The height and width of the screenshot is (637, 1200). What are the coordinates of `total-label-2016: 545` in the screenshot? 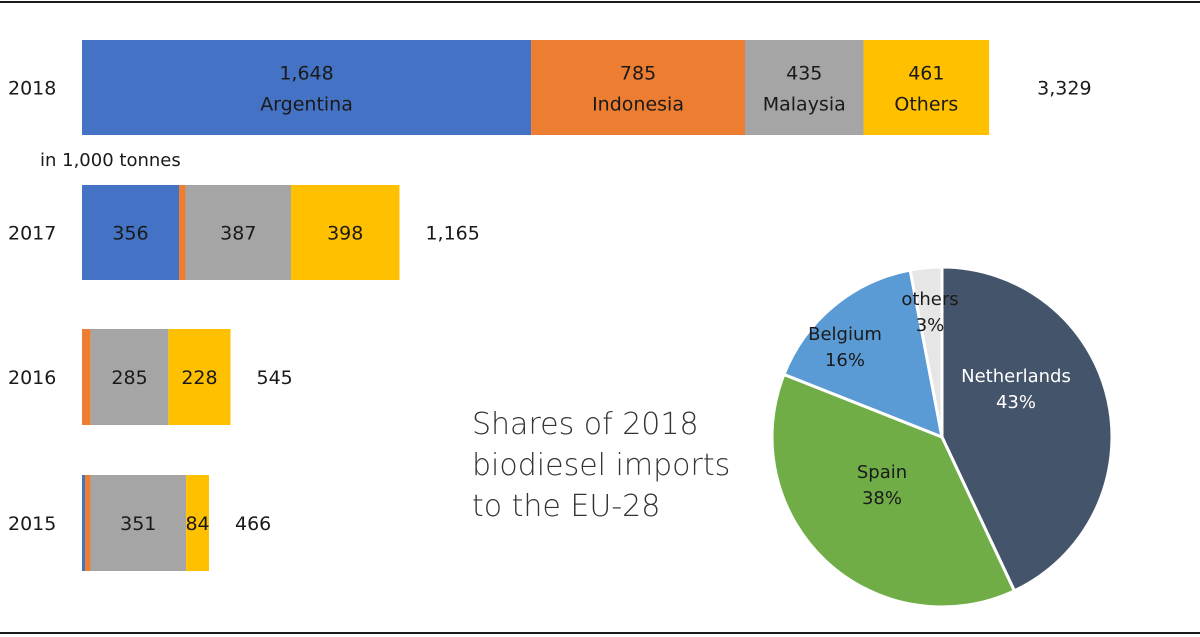 It's located at (275, 378).